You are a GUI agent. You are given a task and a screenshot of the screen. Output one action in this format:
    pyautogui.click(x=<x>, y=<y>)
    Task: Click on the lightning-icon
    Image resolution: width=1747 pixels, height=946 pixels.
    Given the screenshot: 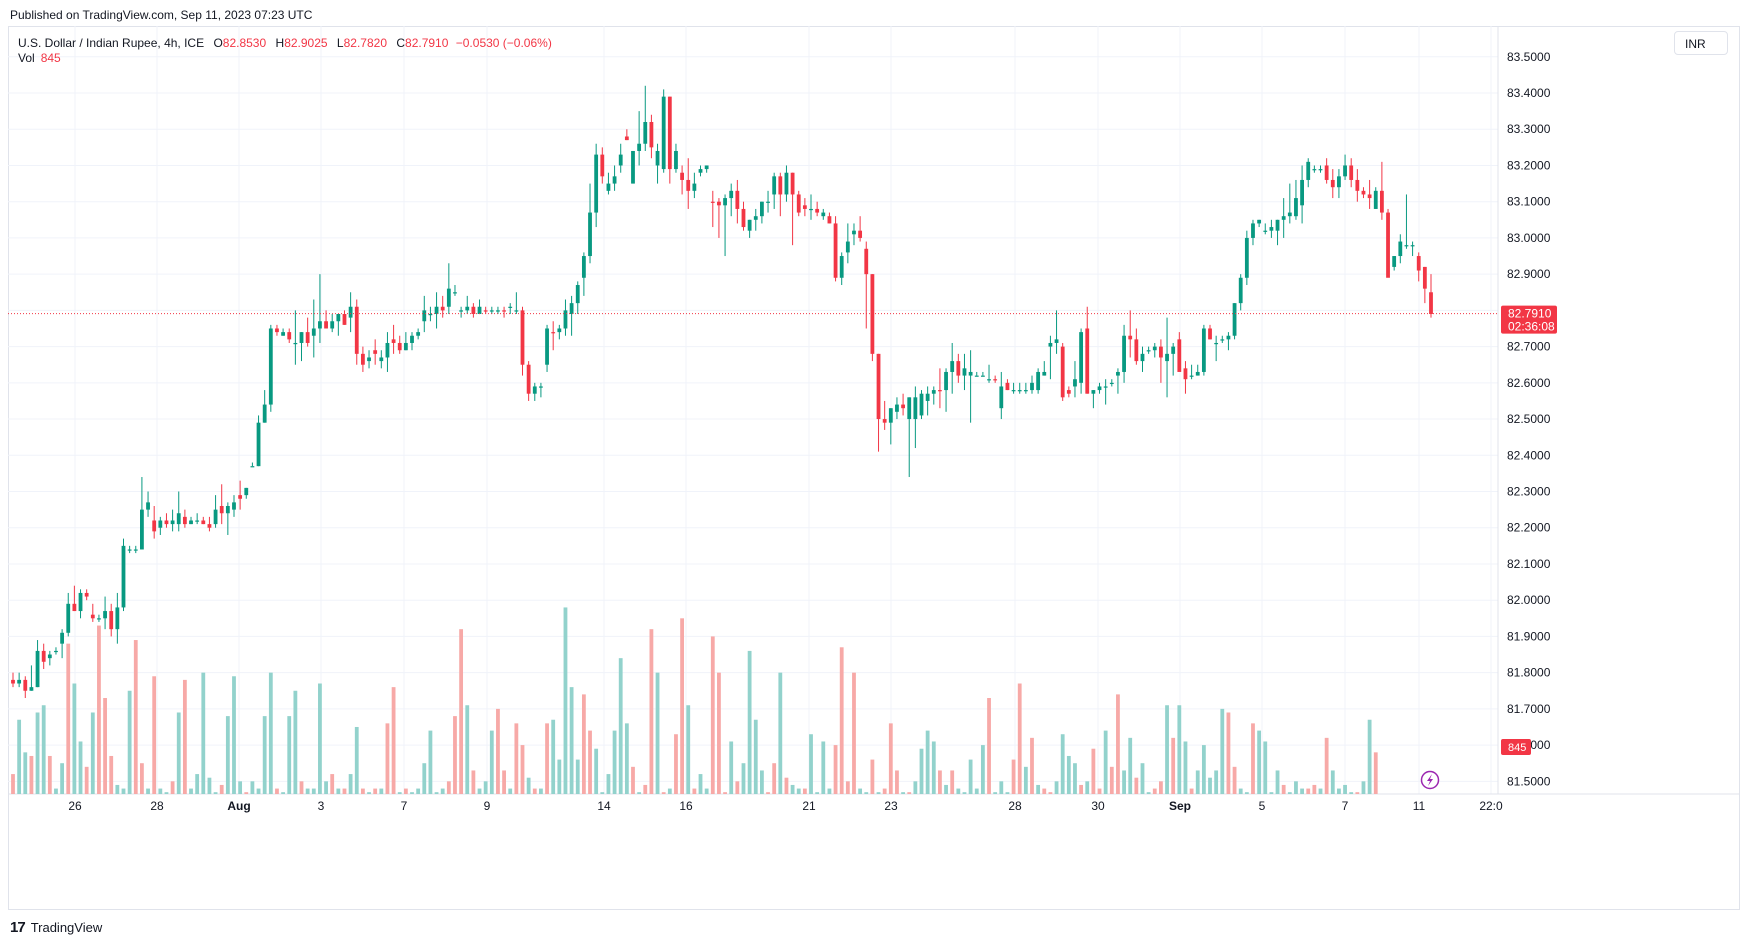 What is the action you would take?
    pyautogui.click(x=1430, y=780)
    